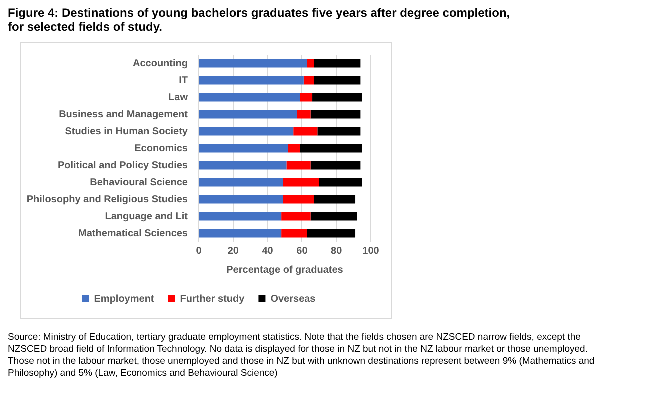 Image resolution: width=659 pixels, height=395 pixels. I want to click on y-tick-label: Law, so click(178, 98).